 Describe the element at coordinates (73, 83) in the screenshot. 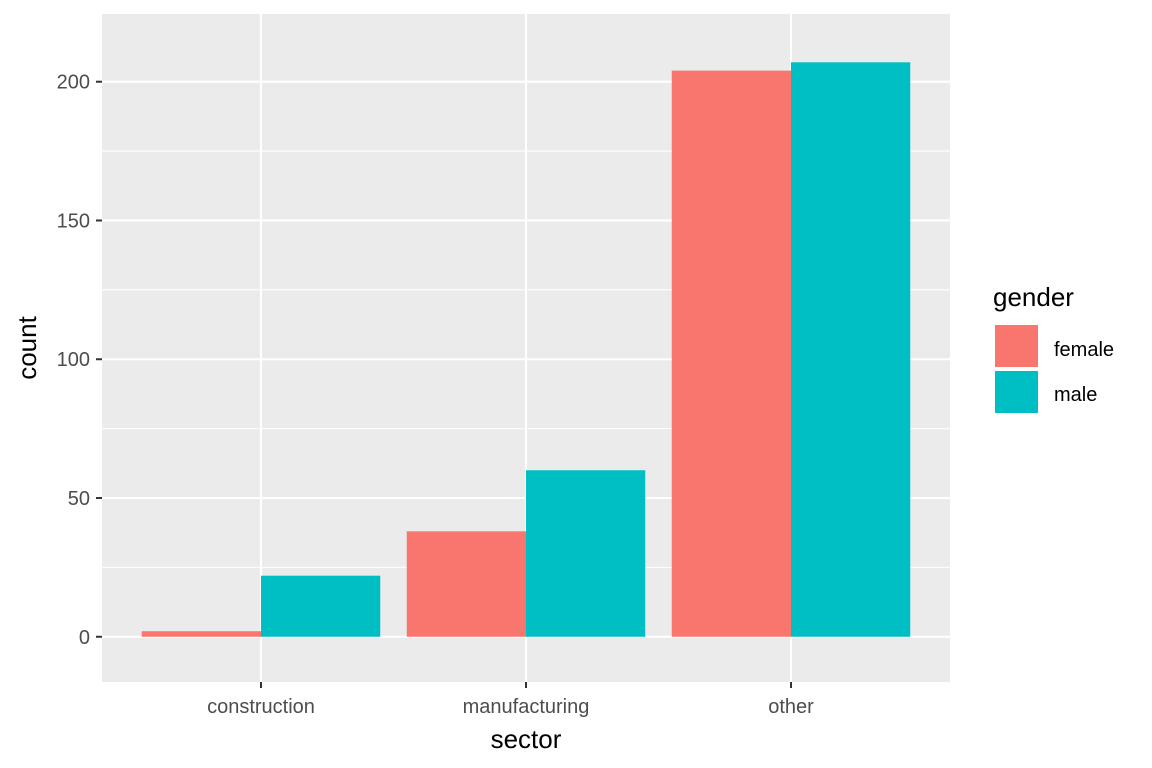

I see `y-tick-label: 200` at that location.